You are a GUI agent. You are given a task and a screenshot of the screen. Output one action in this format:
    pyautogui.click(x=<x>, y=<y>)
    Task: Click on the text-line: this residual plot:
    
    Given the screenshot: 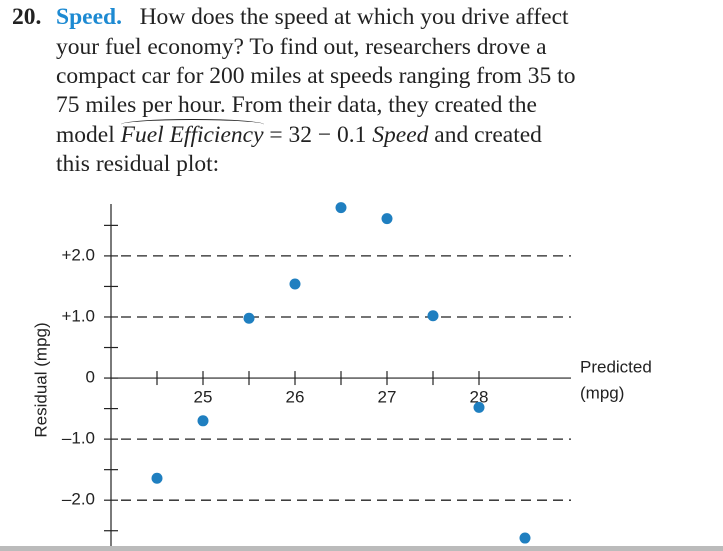 What is the action you would take?
    pyautogui.click(x=138, y=164)
    